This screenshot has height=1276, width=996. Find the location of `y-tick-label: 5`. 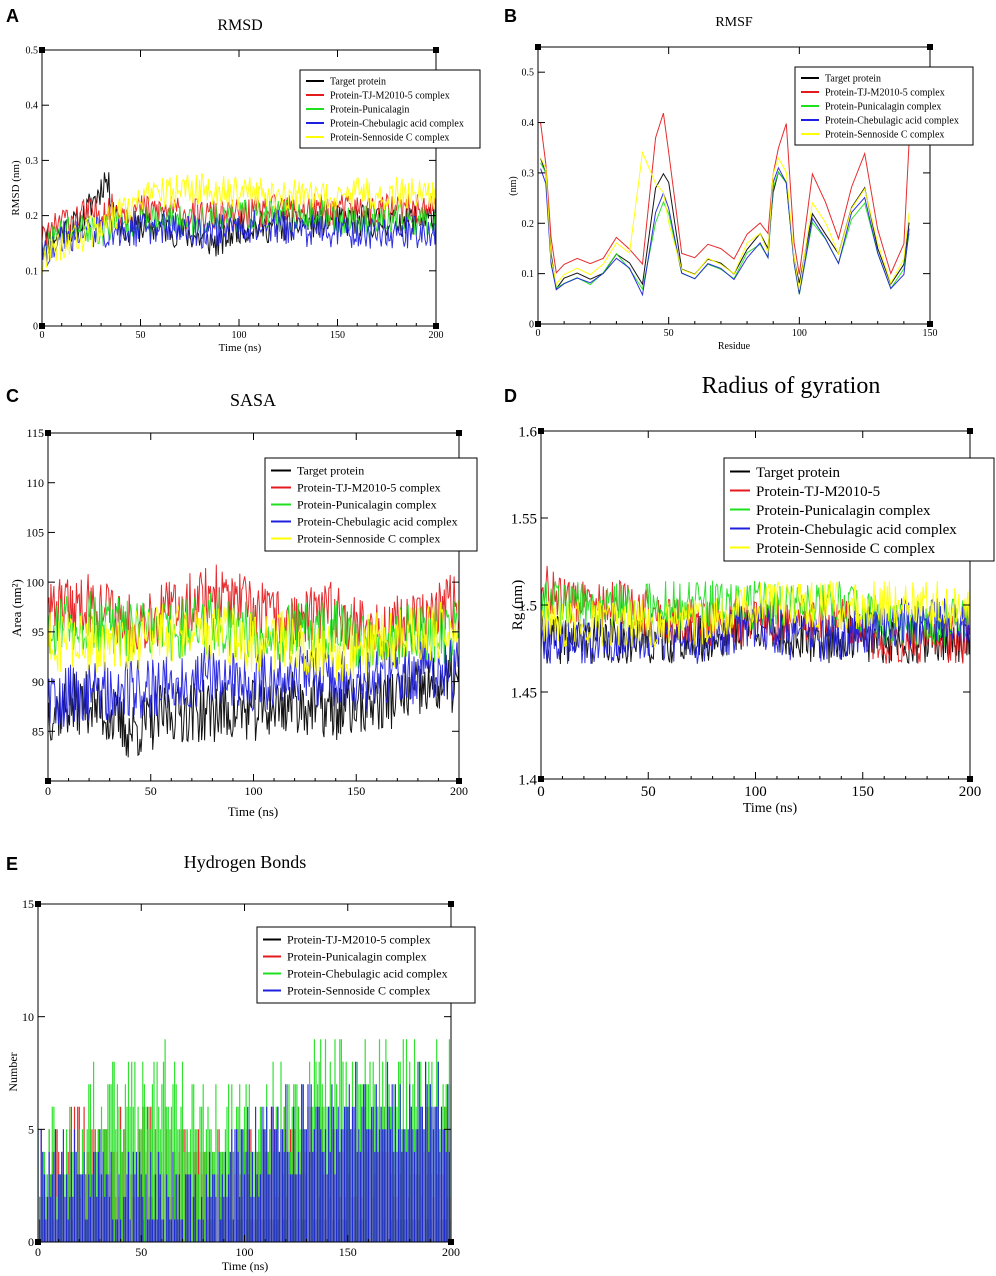

y-tick-label: 5 is located at coordinates (31, 1130).